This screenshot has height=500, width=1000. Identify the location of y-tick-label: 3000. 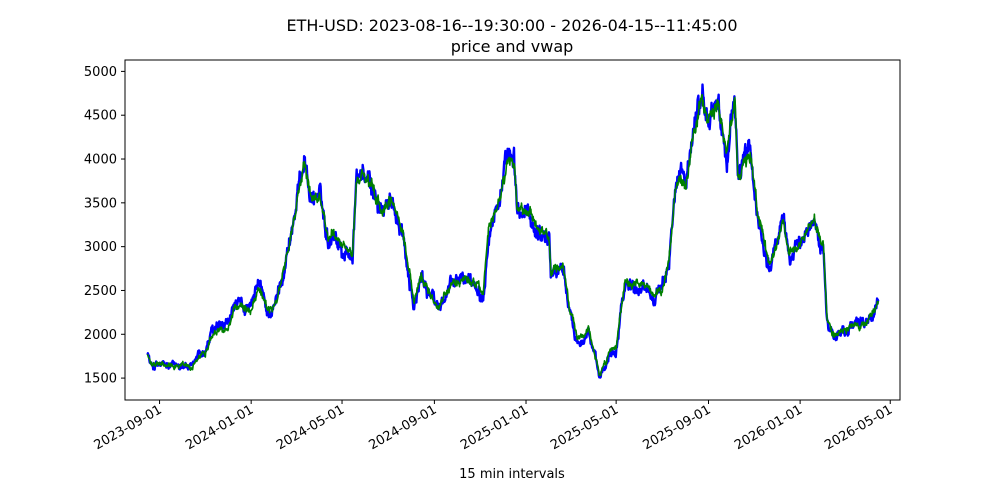
(100, 247).